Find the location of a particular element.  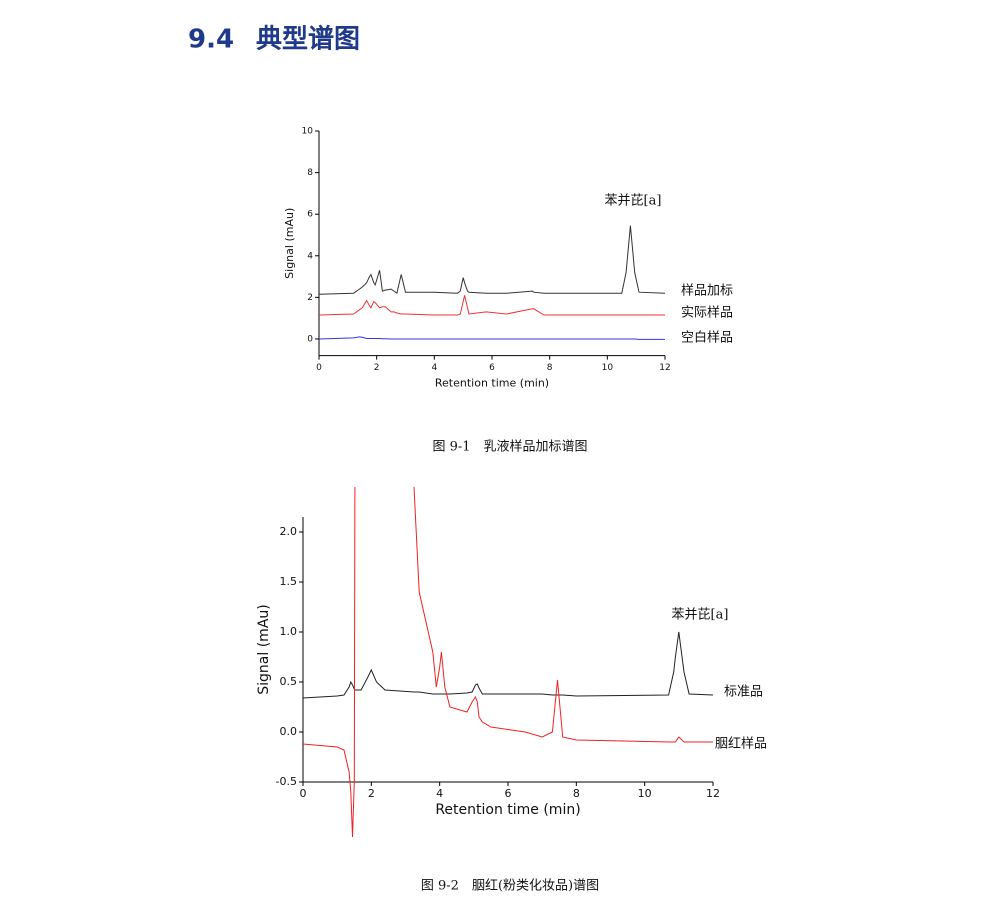

y-tick-label: 1.0 is located at coordinates (289, 631).